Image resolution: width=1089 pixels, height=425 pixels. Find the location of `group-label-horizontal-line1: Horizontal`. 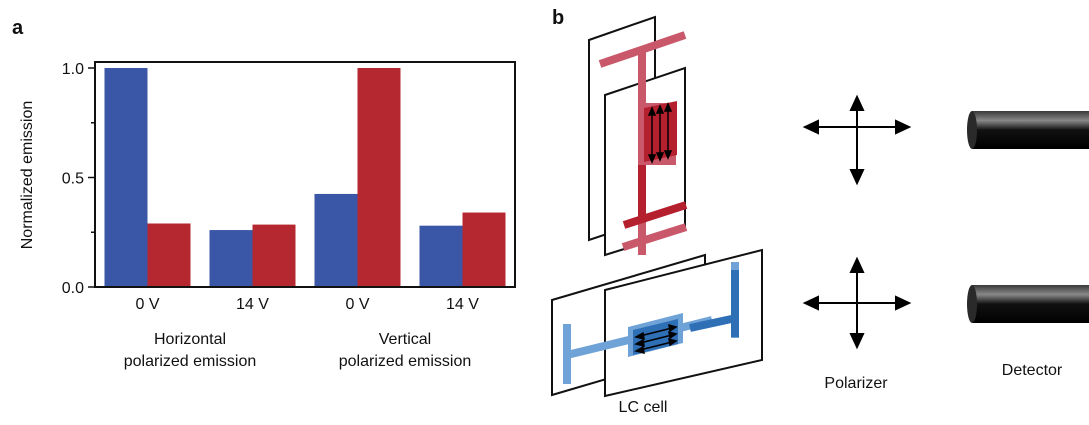

group-label-horizontal-line1: Horizontal is located at coordinates (190, 339).